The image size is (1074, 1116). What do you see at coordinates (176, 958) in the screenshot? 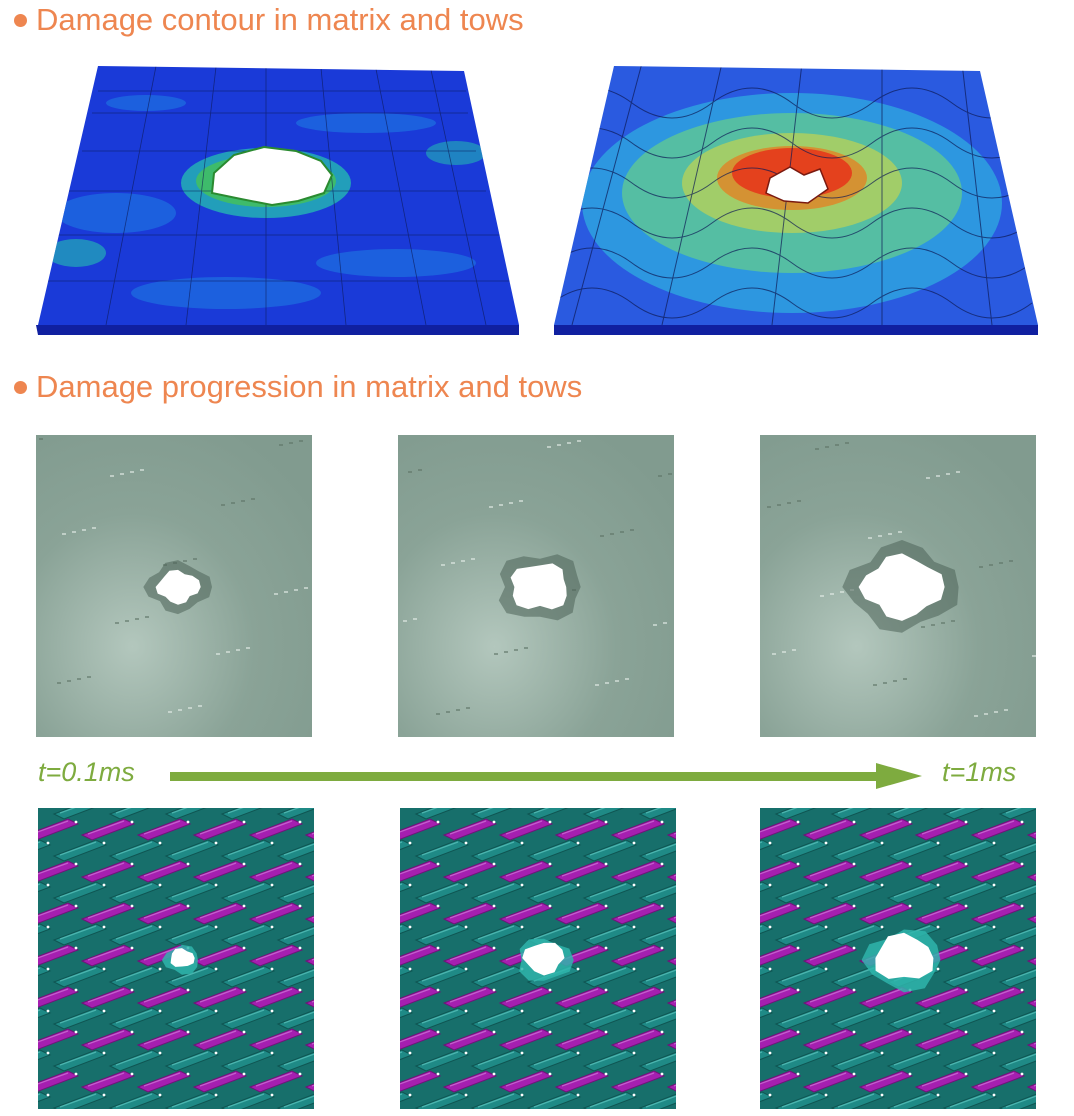
I see `tow-progression-early` at bounding box center [176, 958].